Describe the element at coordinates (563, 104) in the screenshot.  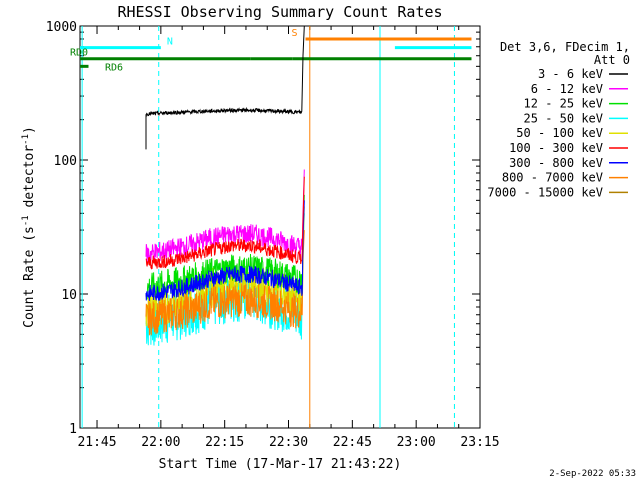
I see `legend-label: 12 - 25 keV` at that location.